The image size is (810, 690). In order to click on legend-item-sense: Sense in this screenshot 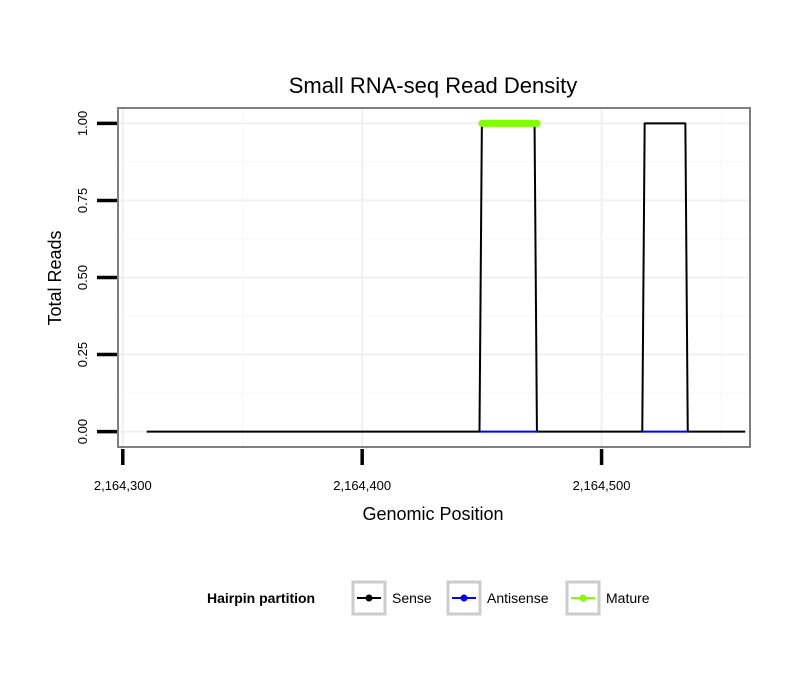, I will do `click(391, 598)`.